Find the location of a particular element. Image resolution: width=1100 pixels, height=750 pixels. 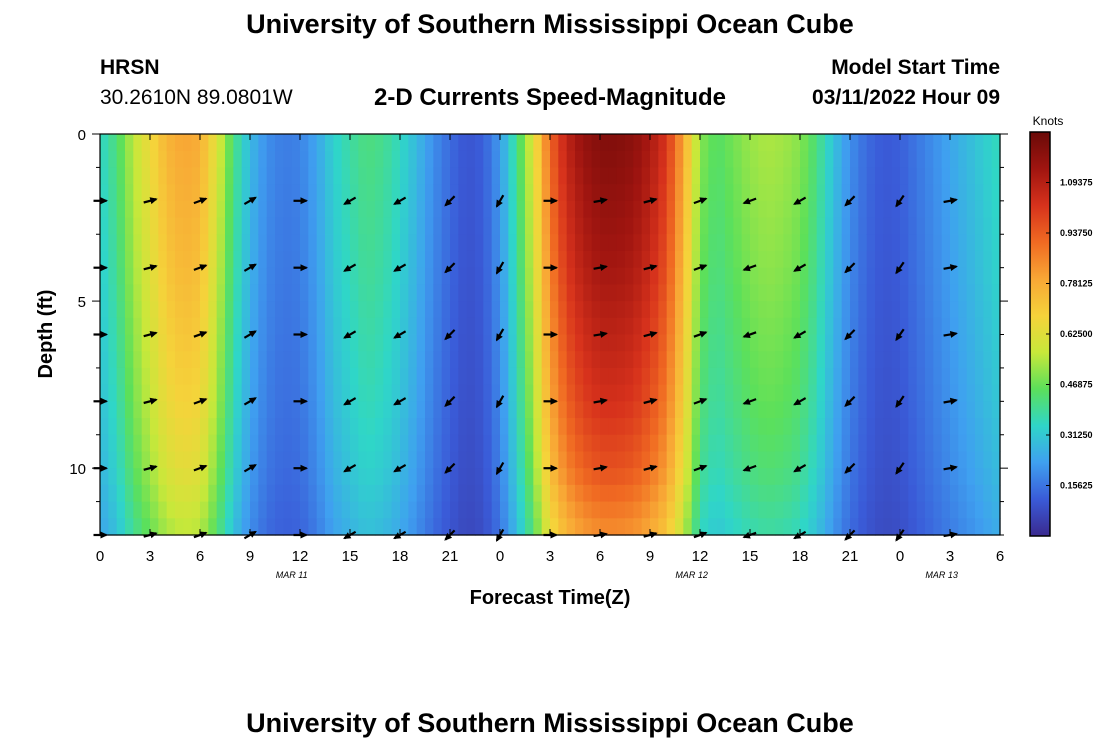

x-tick-label: 12 is located at coordinates (700, 556).